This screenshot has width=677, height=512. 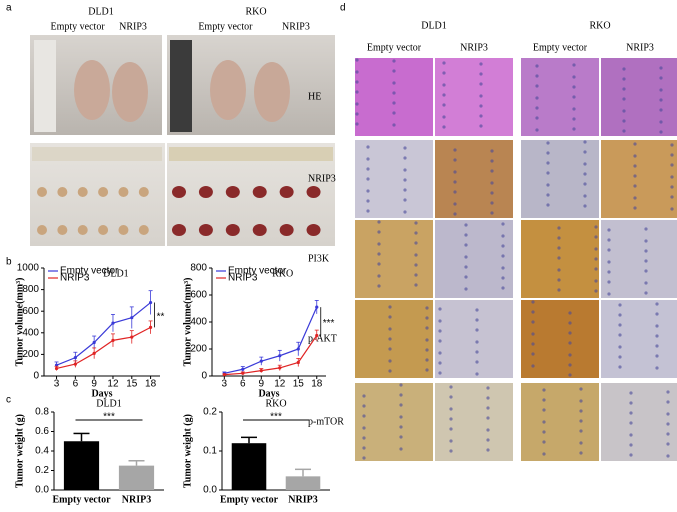 What do you see at coordinates (81, 465) in the screenshot?
I see `bar` at bounding box center [81, 465].